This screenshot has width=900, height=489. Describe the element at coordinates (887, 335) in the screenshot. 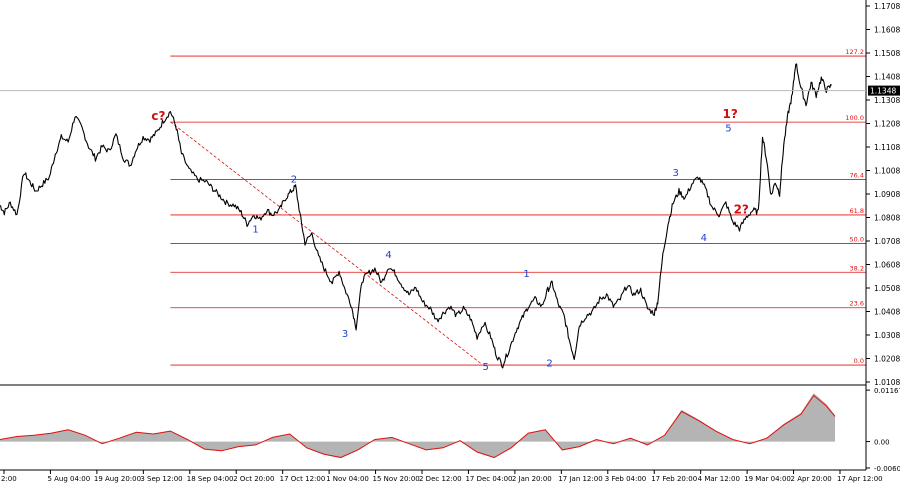

I see `price-tick-label: 1.0308` at that location.